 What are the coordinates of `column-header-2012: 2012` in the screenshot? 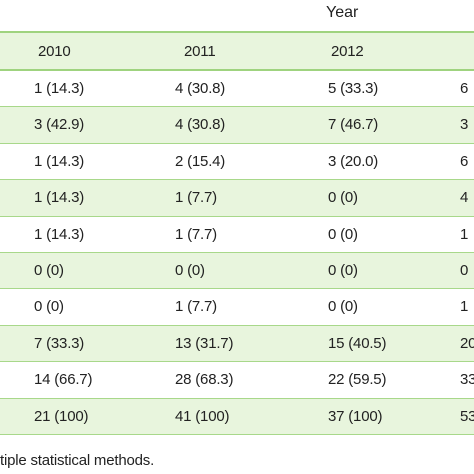 It's located at (347, 51).